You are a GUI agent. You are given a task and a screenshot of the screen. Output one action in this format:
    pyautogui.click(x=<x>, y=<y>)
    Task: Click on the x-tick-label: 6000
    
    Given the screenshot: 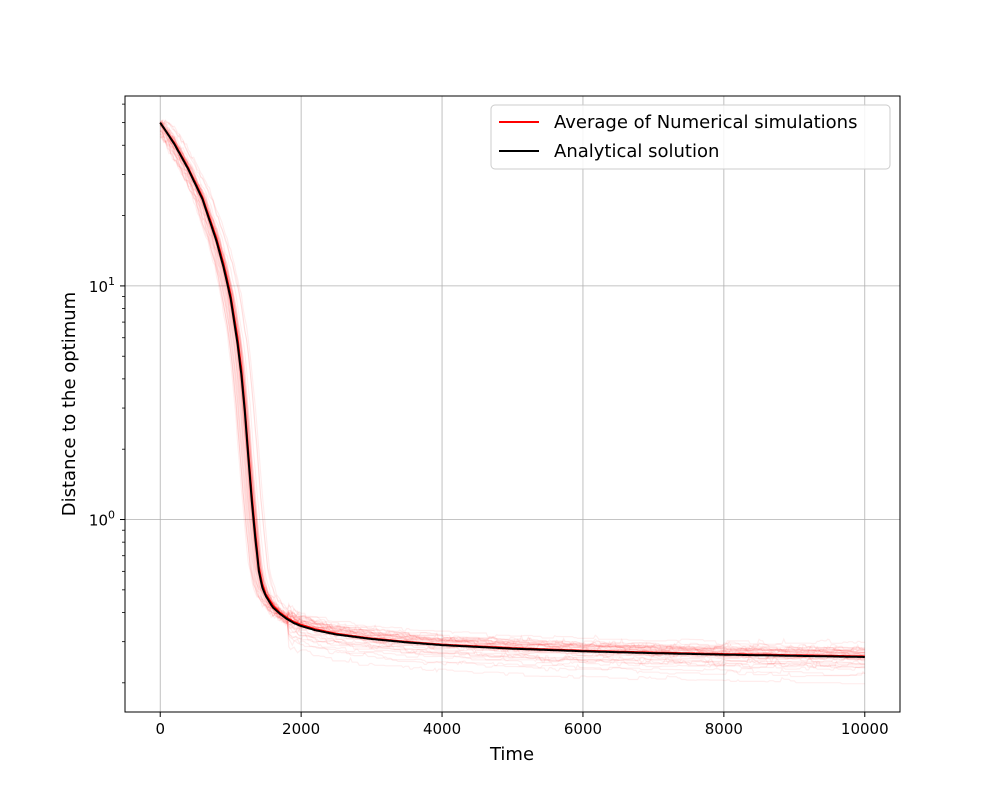 What is the action you would take?
    pyautogui.click(x=583, y=729)
    